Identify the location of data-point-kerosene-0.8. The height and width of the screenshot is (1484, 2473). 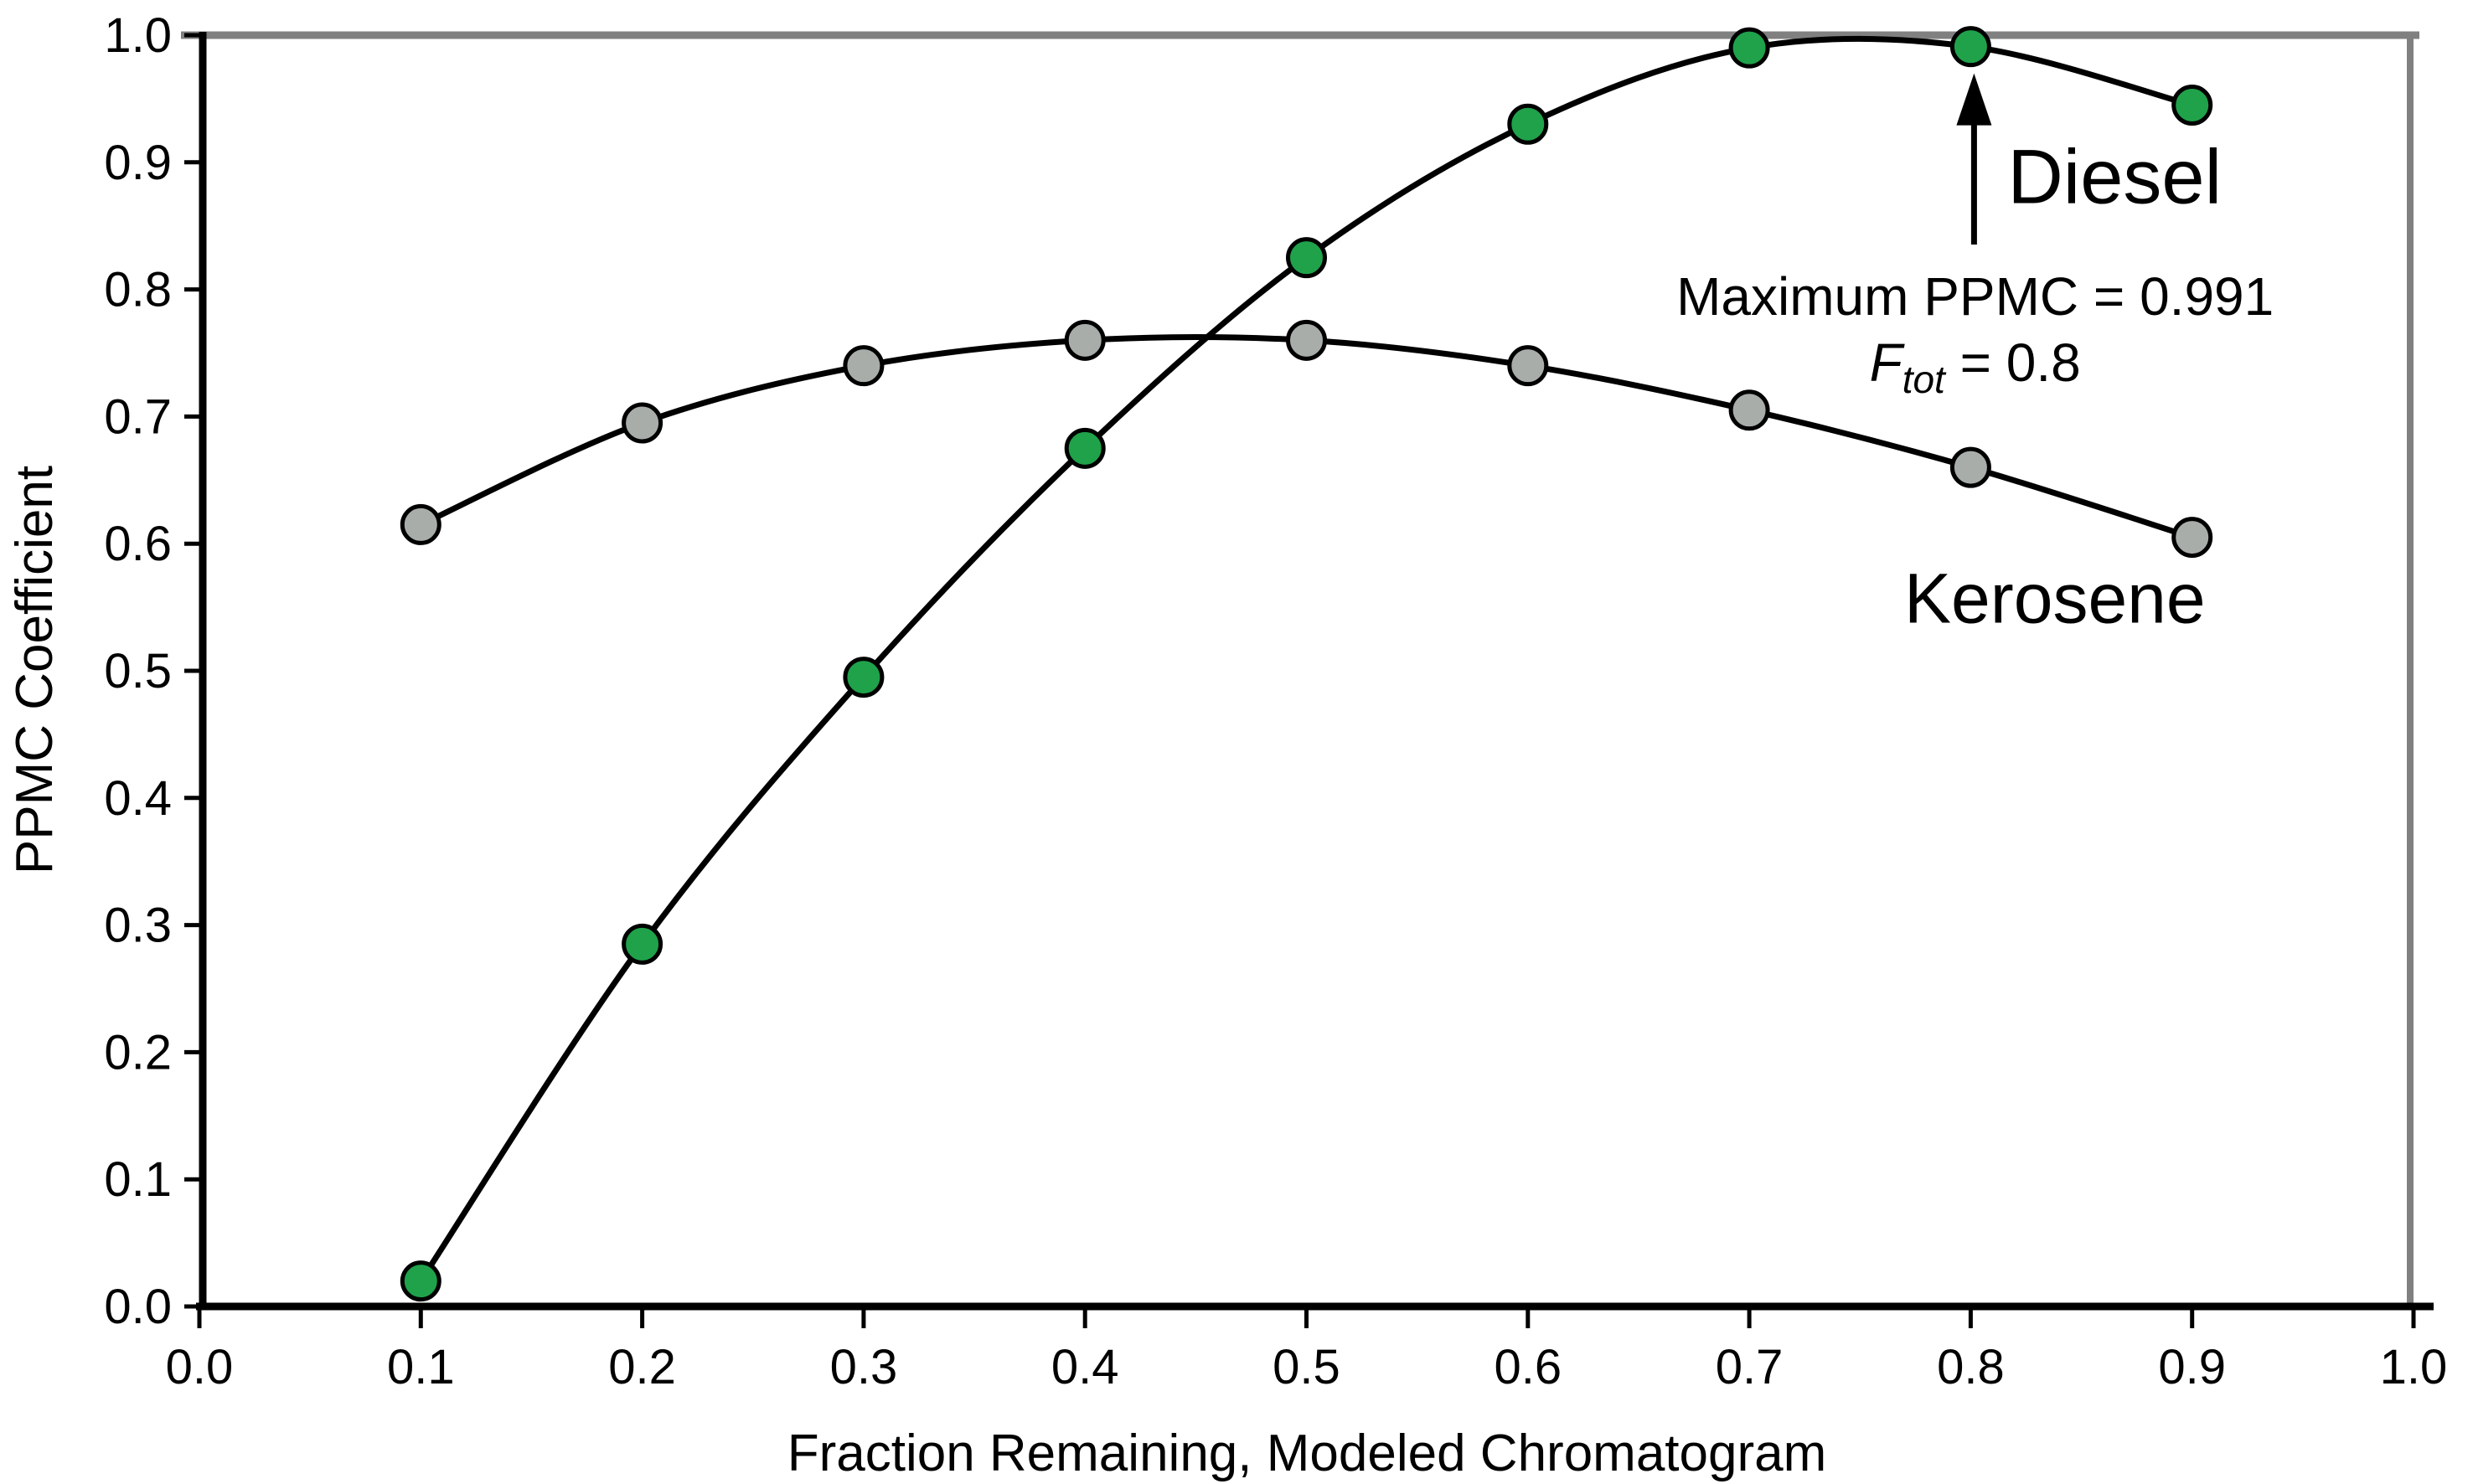
(1970, 467).